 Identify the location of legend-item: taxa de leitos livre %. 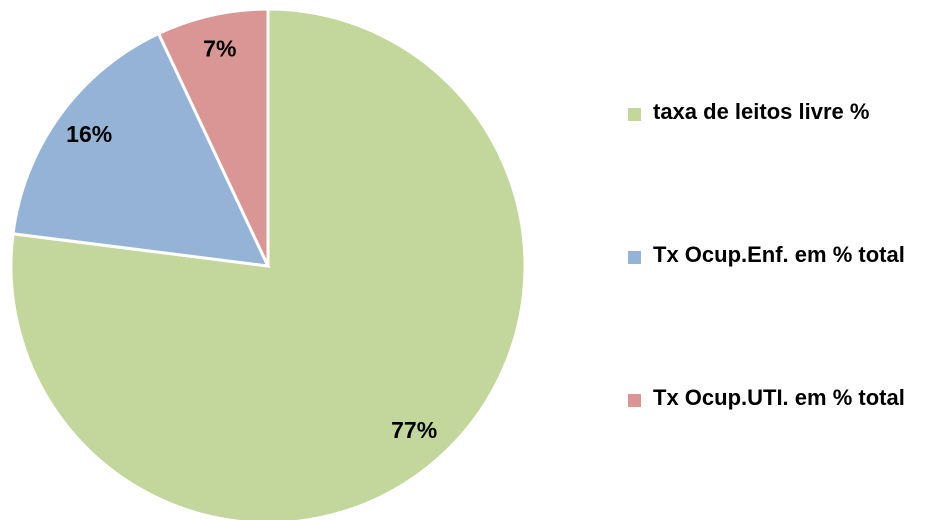
(778, 115).